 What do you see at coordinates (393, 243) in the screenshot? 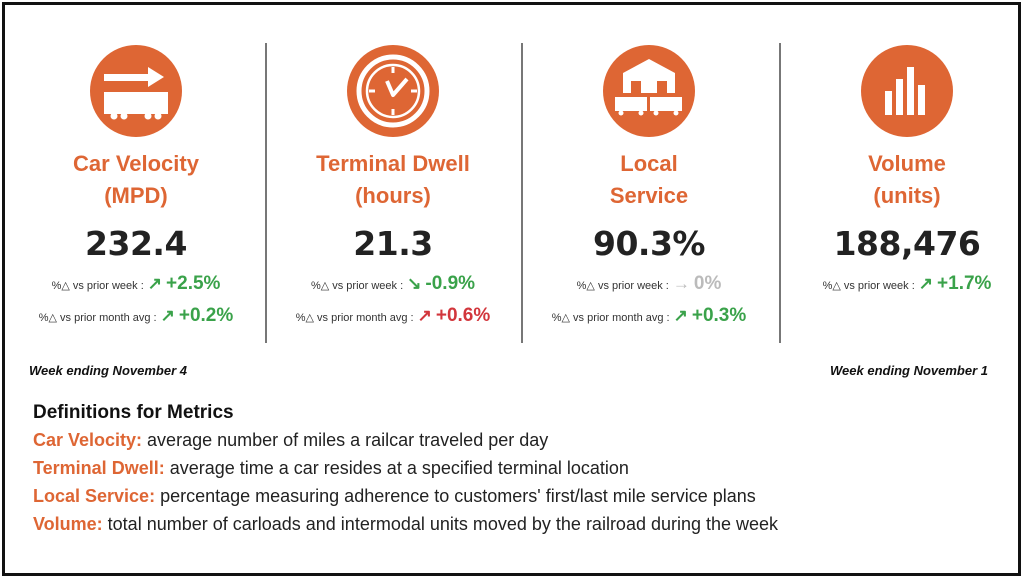
I see `metric-value: 21.3` at bounding box center [393, 243].